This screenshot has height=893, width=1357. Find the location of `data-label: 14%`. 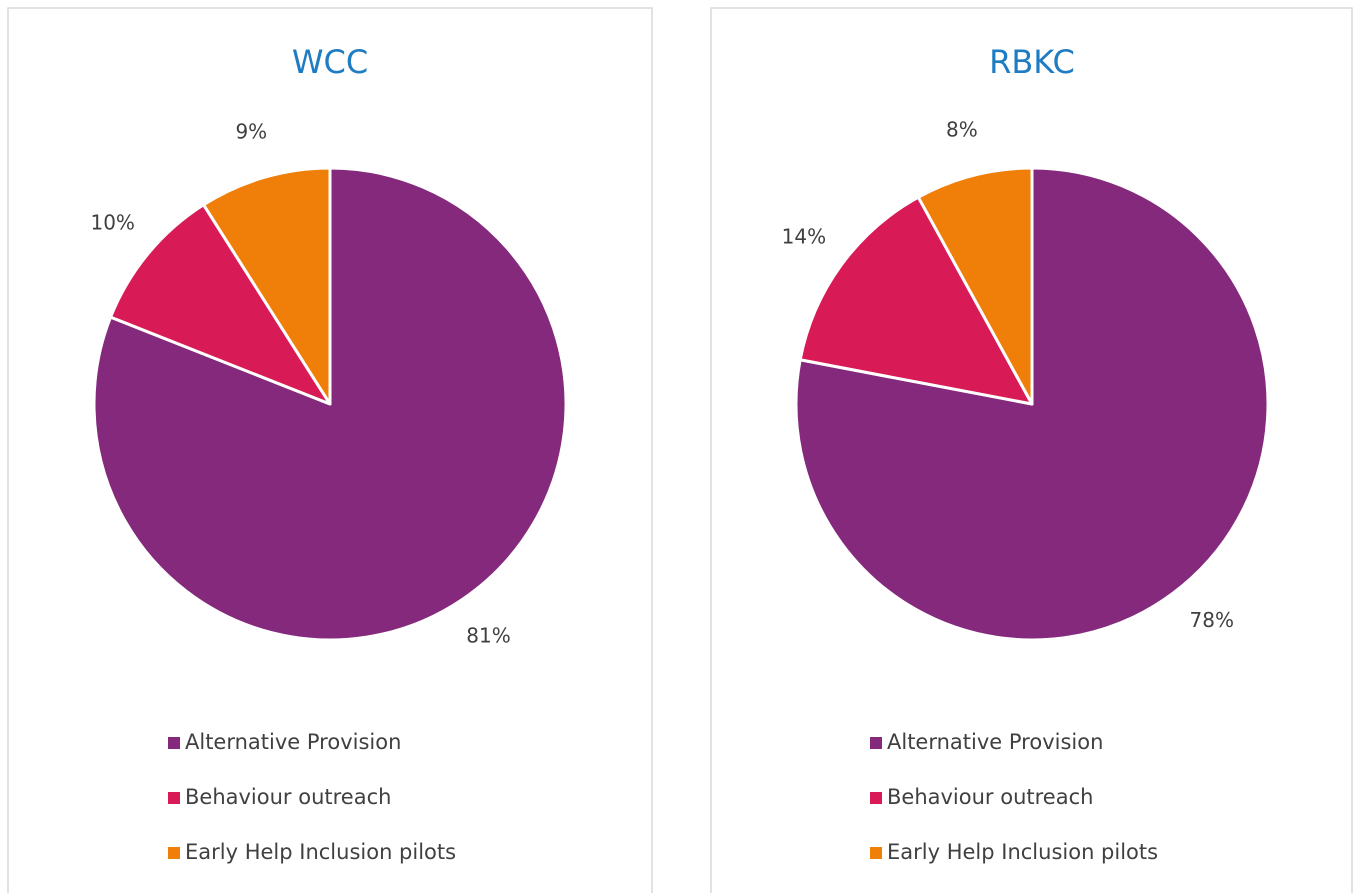

data-label: 14% is located at coordinates (804, 237).